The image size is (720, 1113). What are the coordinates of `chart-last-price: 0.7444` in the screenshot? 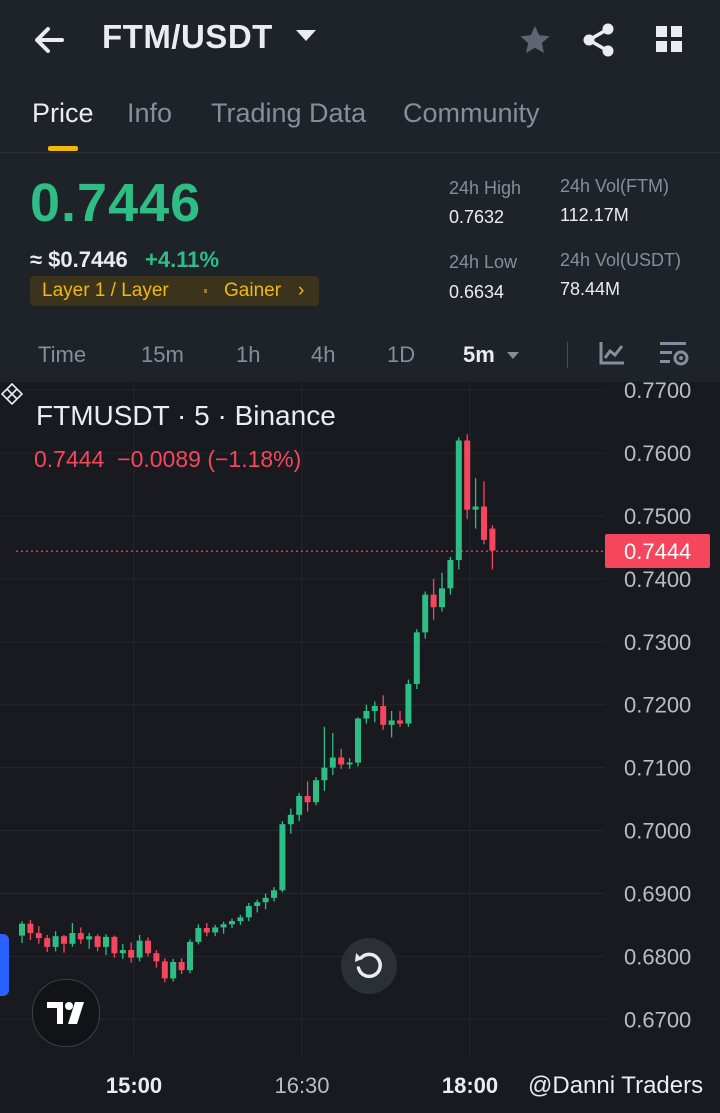 It's located at (69, 459).